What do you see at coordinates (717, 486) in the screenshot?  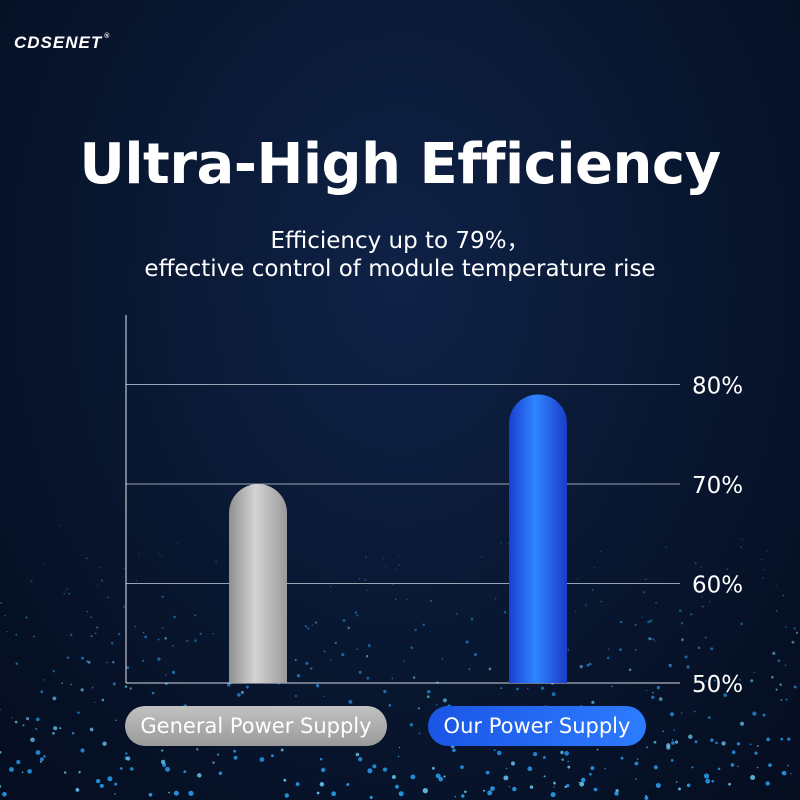 I see `y-tick-label-70: 70%` at bounding box center [717, 486].